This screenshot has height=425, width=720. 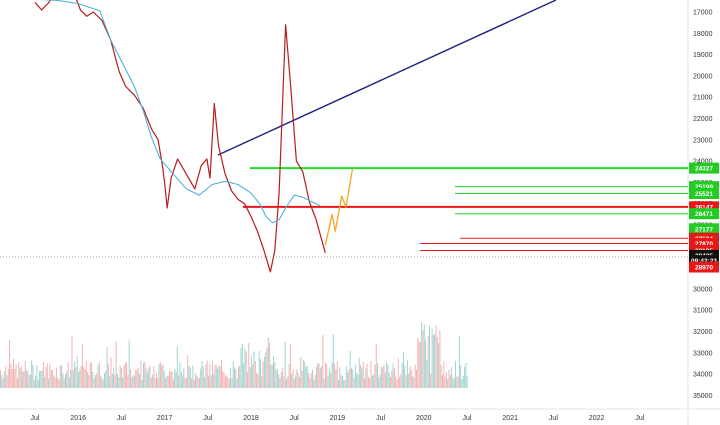 What do you see at coordinates (703, 55) in the screenshot?
I see `price-tick-label: 19000` at bounding box center [703, 55].